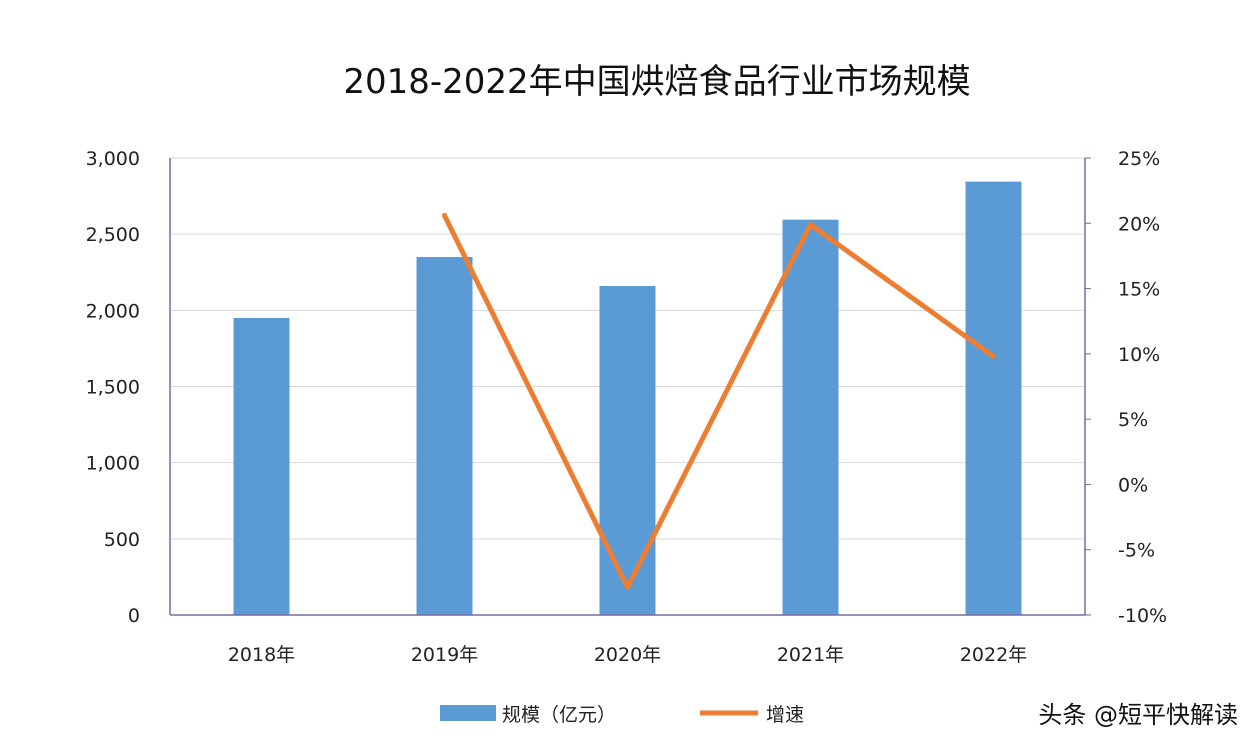 The height and width of the screenshot is (754, 1254). I want to click on y2-tick-label: 20%, so click(1139, 224).